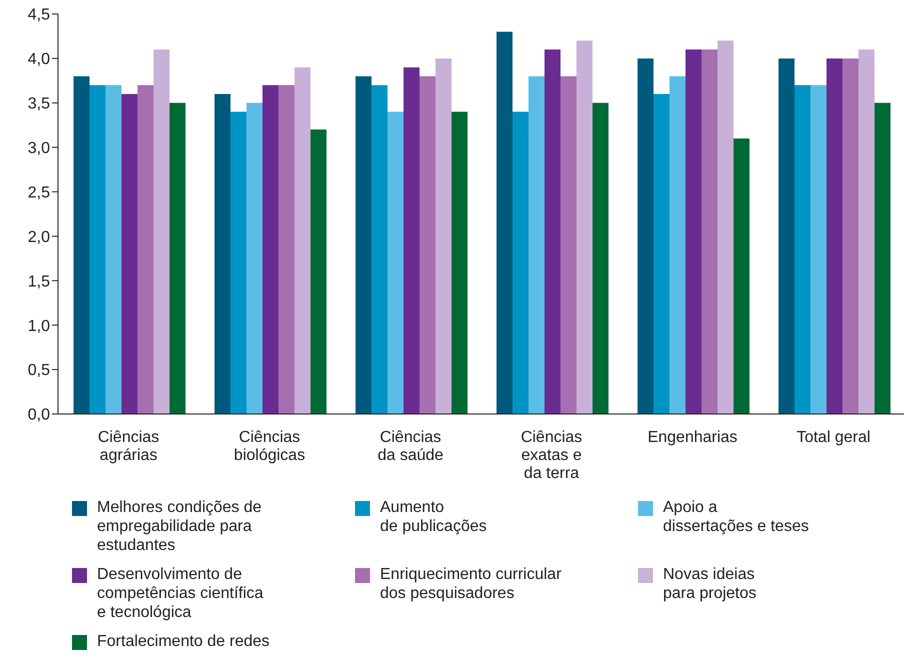 This screenshot has width=904, height=669. Describe the element at coordinates (833, 437) in the screenshot. I see `x-tick-label: Total geral` at that location.